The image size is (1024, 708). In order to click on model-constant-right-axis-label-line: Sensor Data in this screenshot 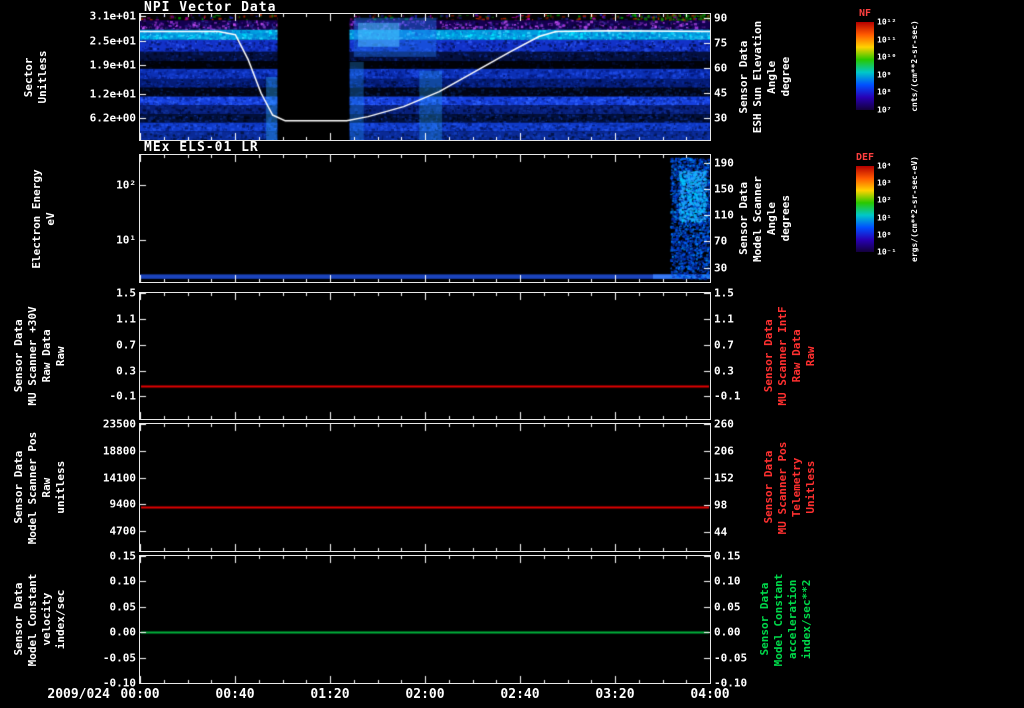, I will do `click(764, 619)`.